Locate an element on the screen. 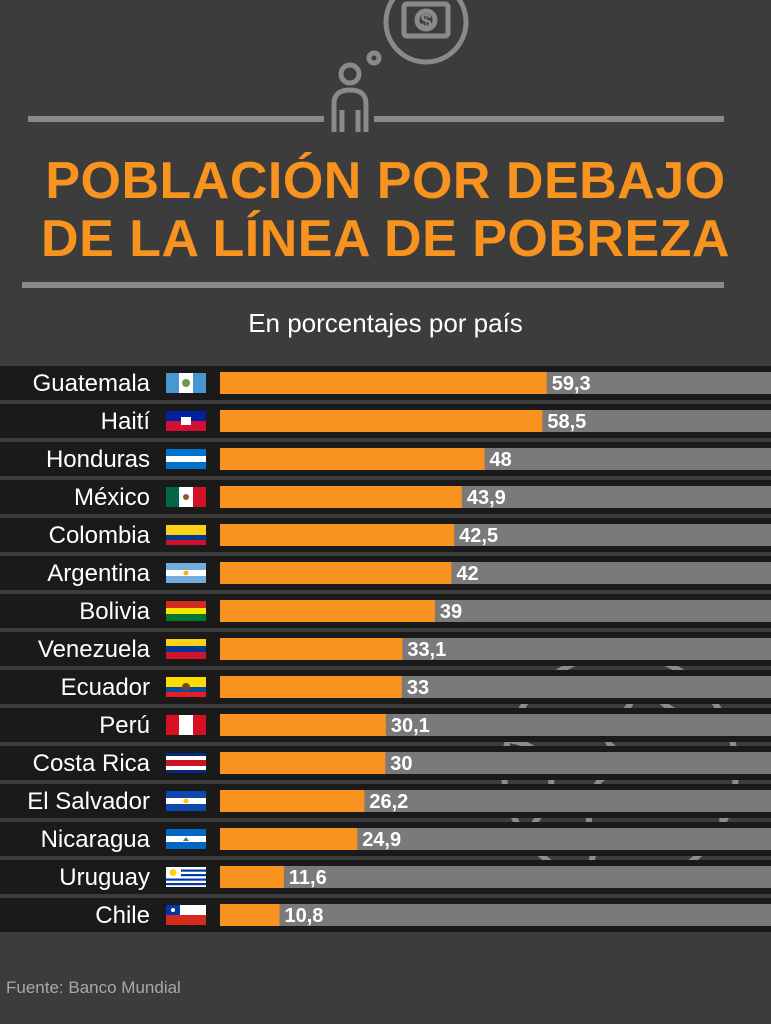  haiti-flag-icon is located at coordinates (186, 421).